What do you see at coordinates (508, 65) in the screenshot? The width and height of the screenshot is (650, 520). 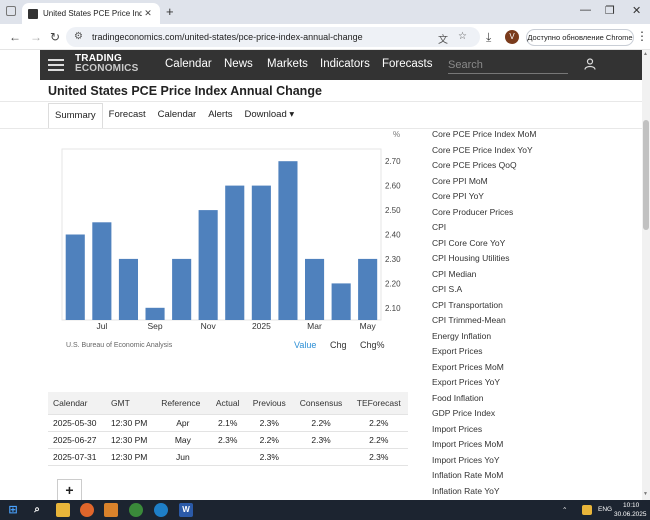 I see `site-search-input` at bounding box center [508, 65].